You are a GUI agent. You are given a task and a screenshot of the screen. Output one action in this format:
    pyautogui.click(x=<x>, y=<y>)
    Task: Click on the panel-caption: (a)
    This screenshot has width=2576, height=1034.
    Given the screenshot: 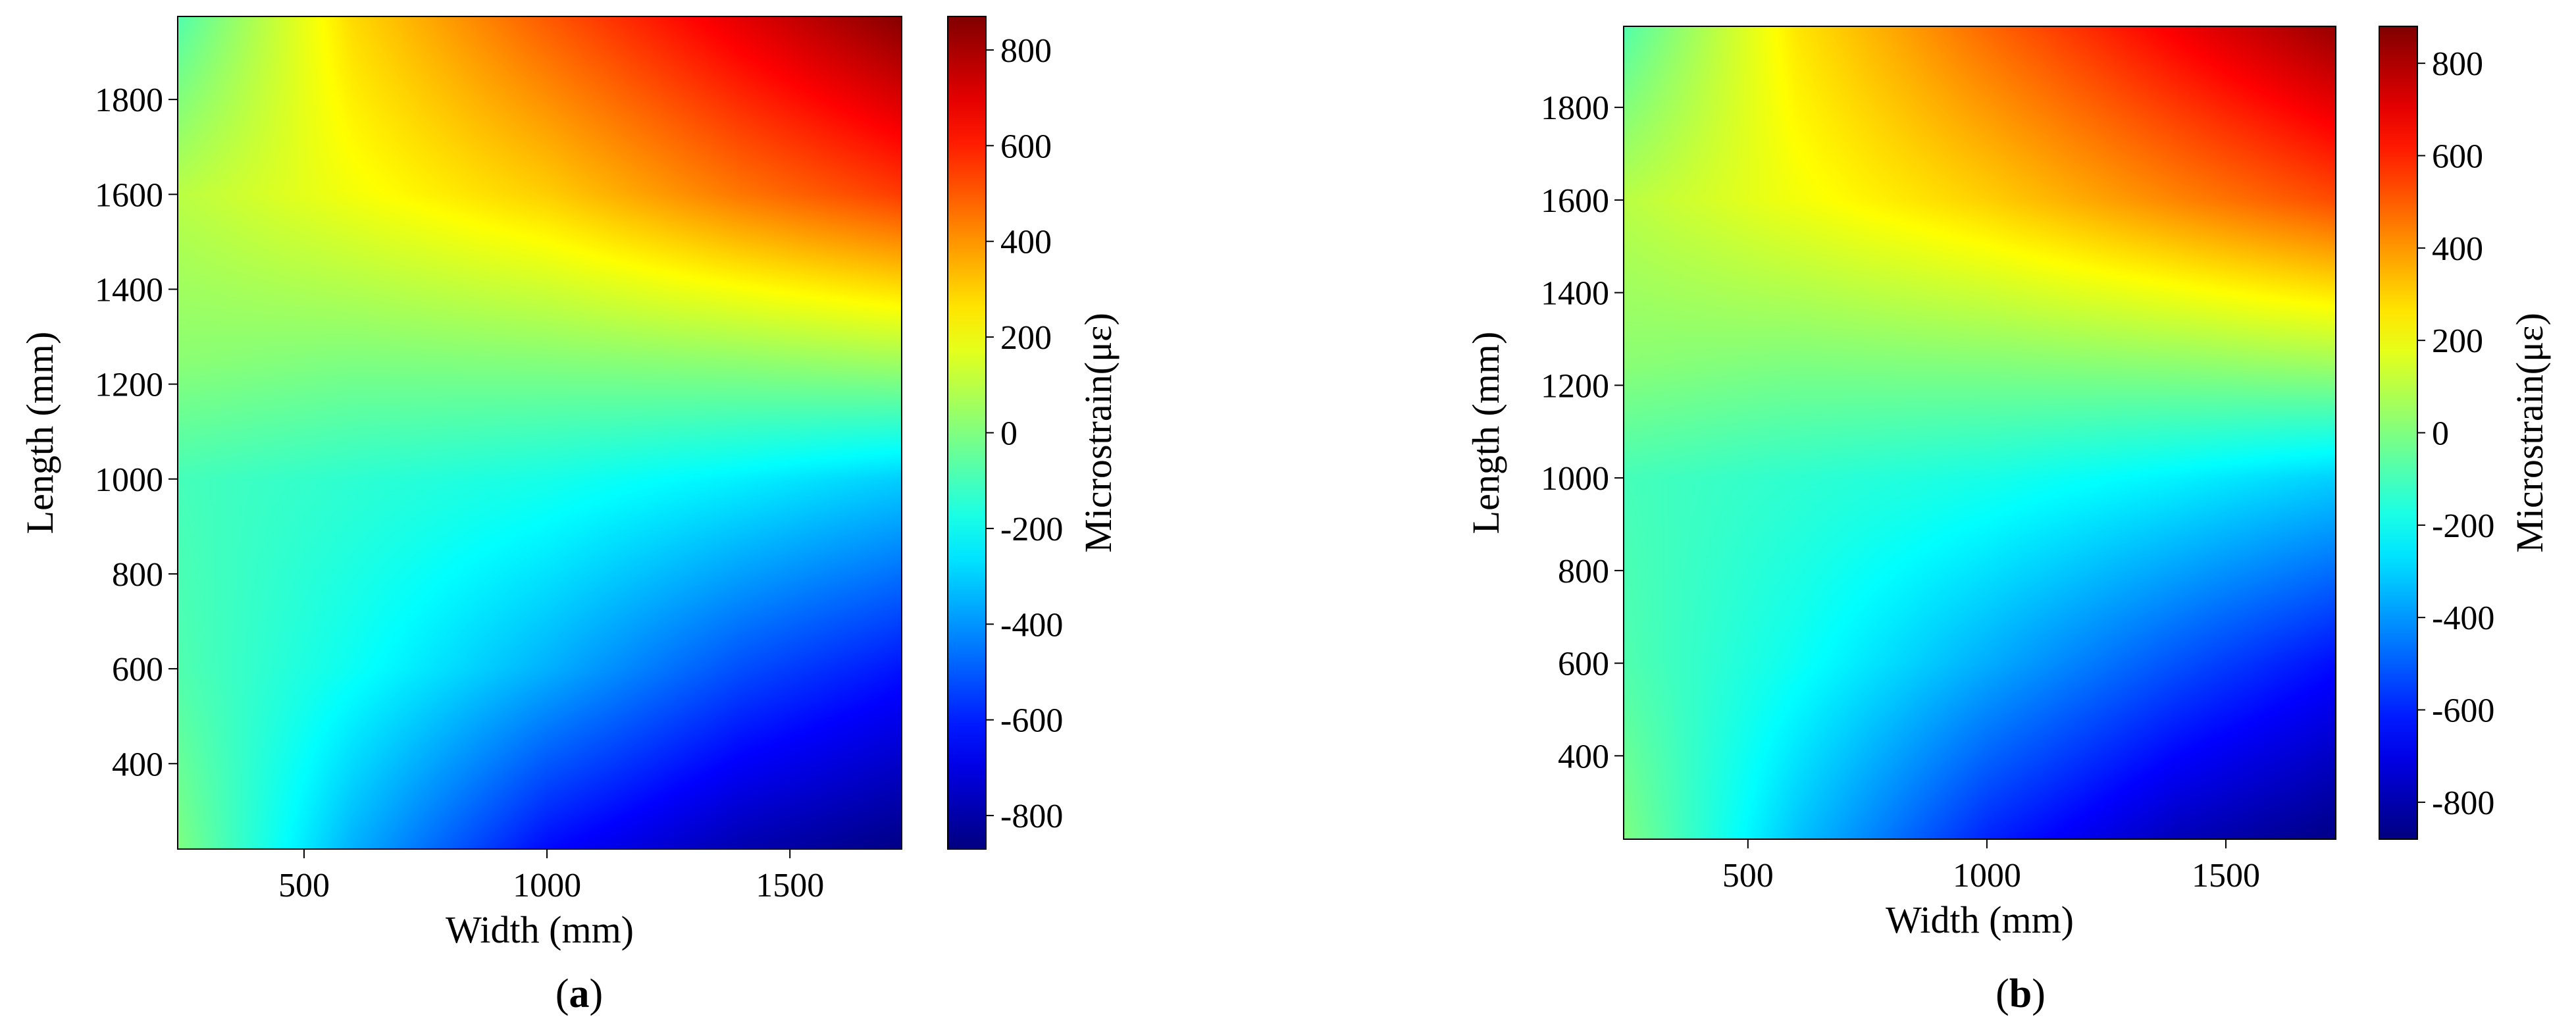 What is the action you would take?
    pyautogui.click(x=579, y=993)
    